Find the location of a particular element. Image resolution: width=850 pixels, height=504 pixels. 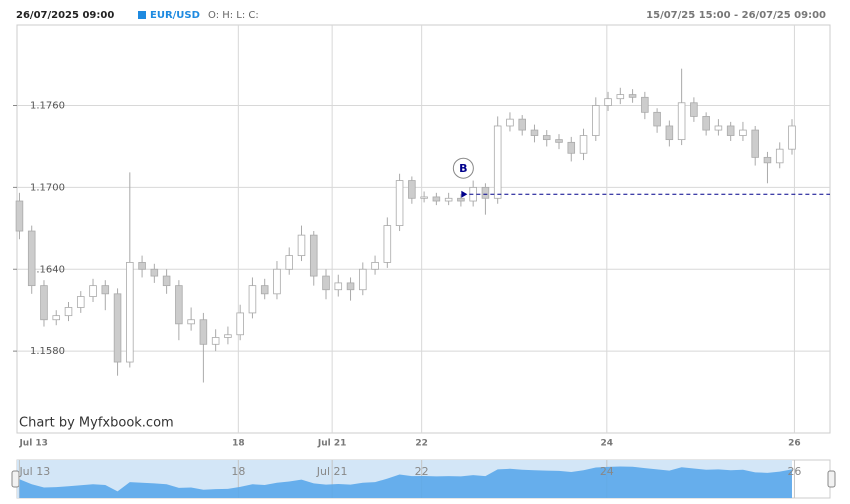

annotation-label: B is located at coordinates (463, 168).